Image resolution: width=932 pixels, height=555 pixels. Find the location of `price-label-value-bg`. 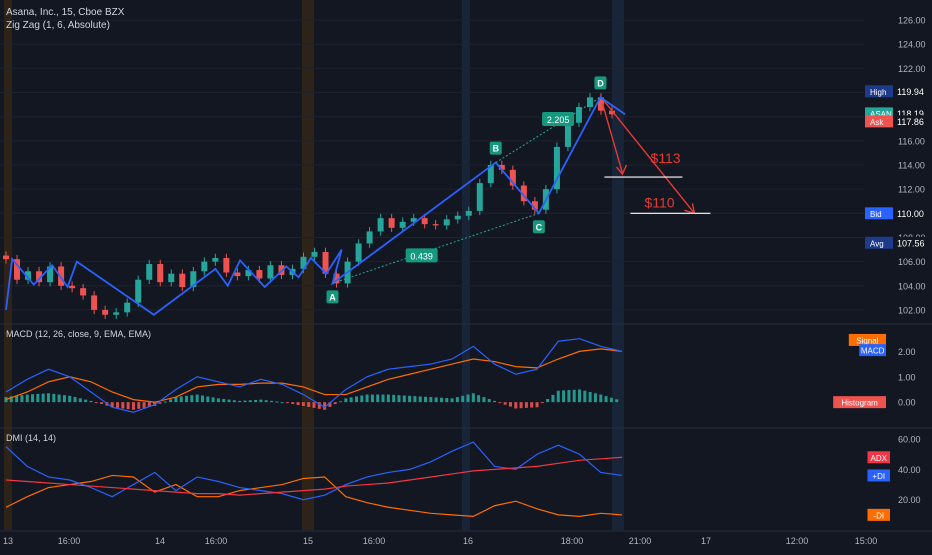

price-label-value-bg is located at coordinates (911, 213).